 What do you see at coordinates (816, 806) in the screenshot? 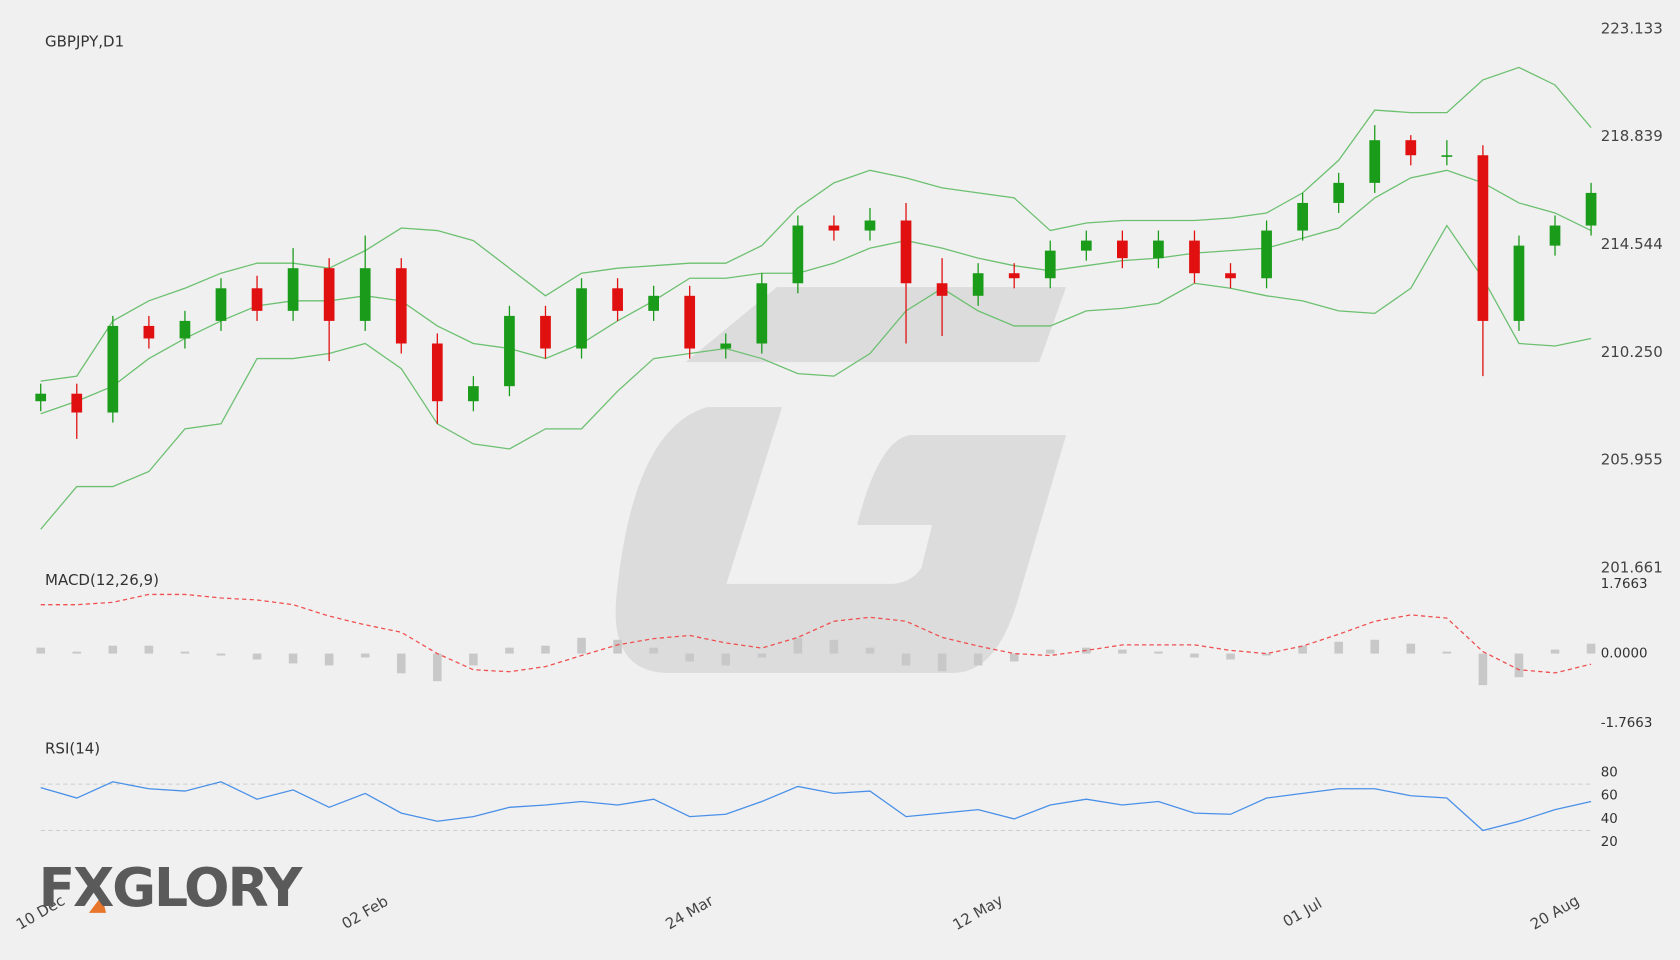
I see `rsi-line` at bounding box center [816, 806].